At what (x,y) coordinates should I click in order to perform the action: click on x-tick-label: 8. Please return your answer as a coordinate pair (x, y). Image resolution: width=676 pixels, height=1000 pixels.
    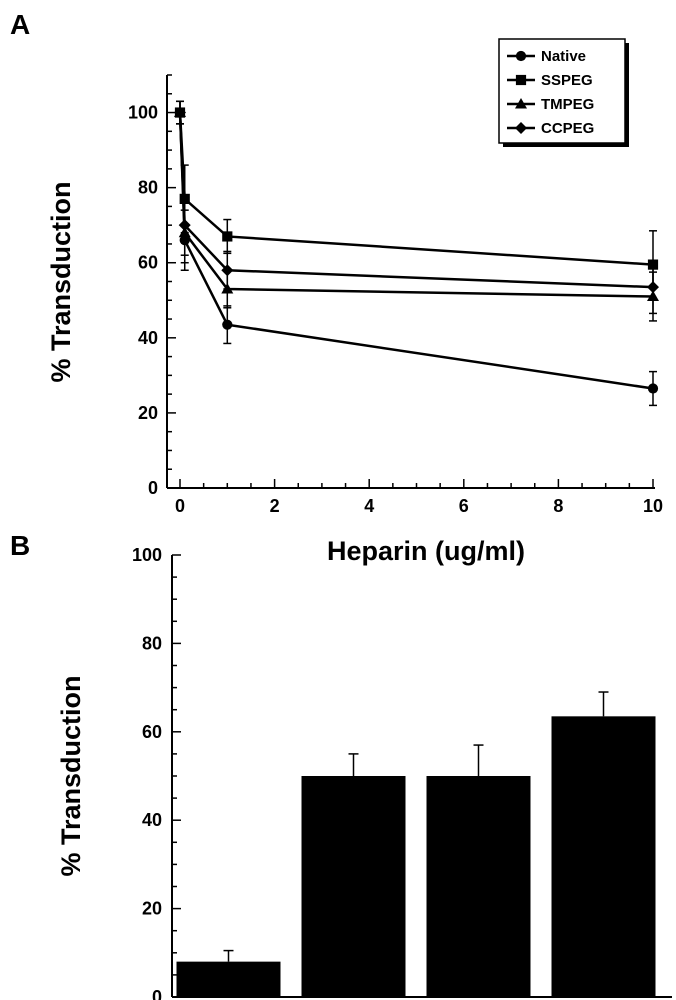
    Looking at the image, I should click on (558, 506).